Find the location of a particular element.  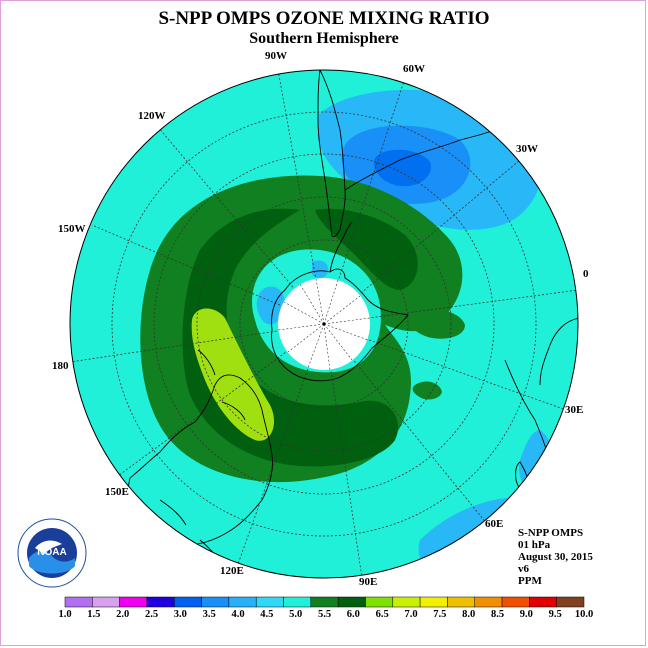

colorbar-tick-label: 2.5 is located at coordinates (151, 614).